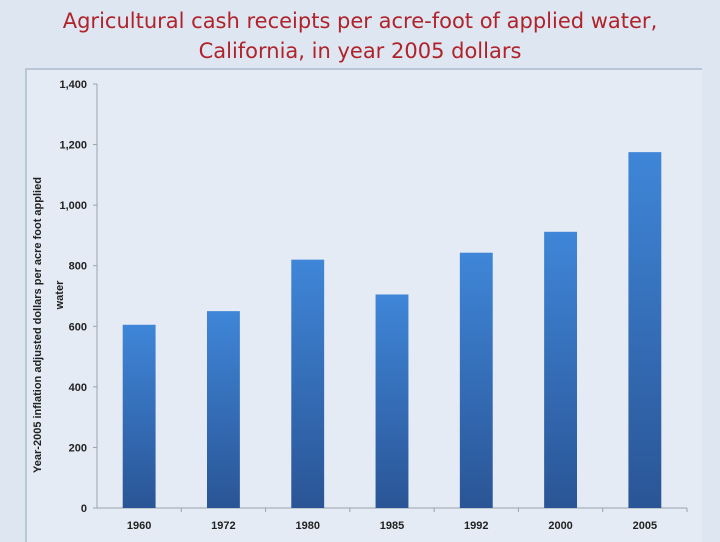 Image resolution: width=720 pixels, height=542 pixels. What do you see at coordinates (73, 206) in the screenshot?
I see `y-tick-label: 1,000` at bounding box center [73, 206].